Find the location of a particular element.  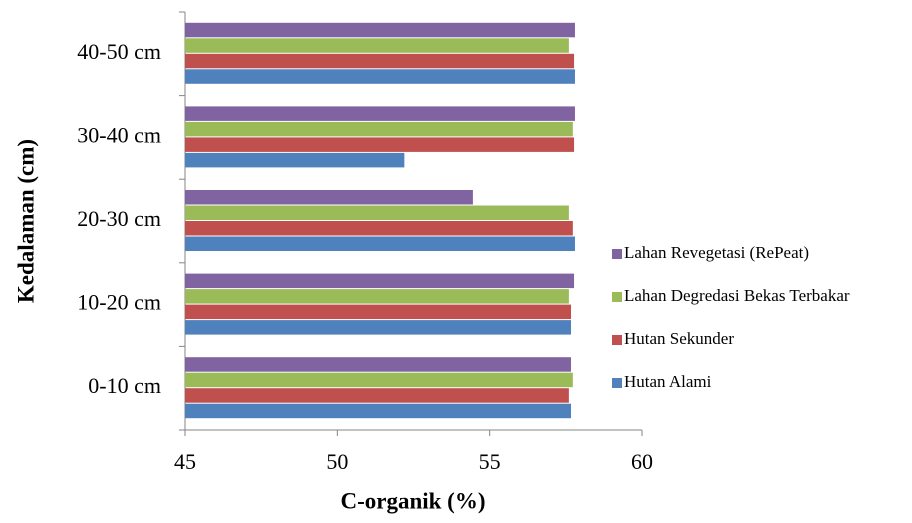

legend-label: Lahan Revegetasi (RePeat) is located at coordinates (716, 252).